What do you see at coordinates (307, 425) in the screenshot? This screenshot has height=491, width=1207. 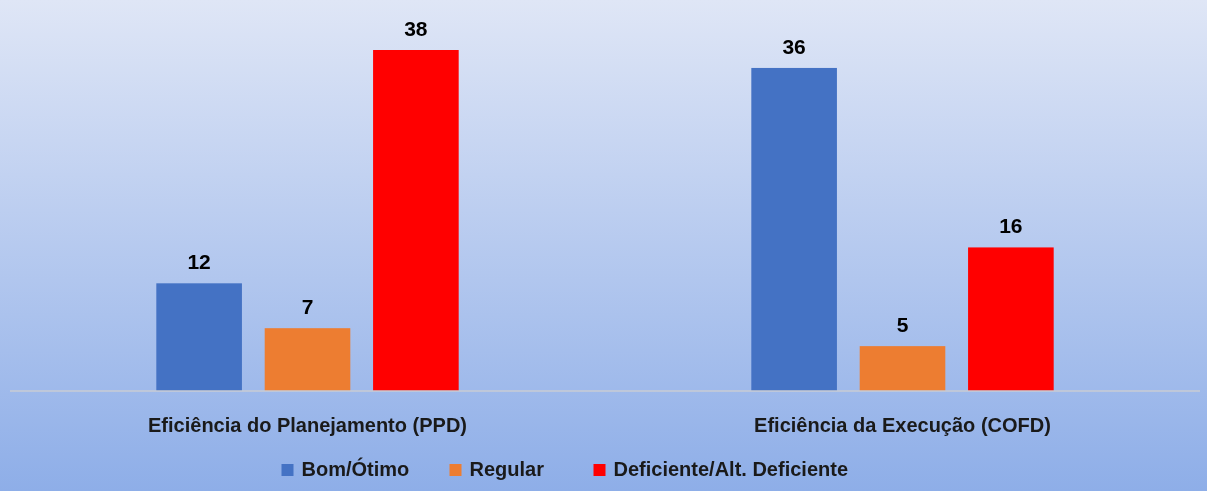 I see `x-tick-label: Eficiência do Planejamento (PPD)` at bounding box center [307, 425].